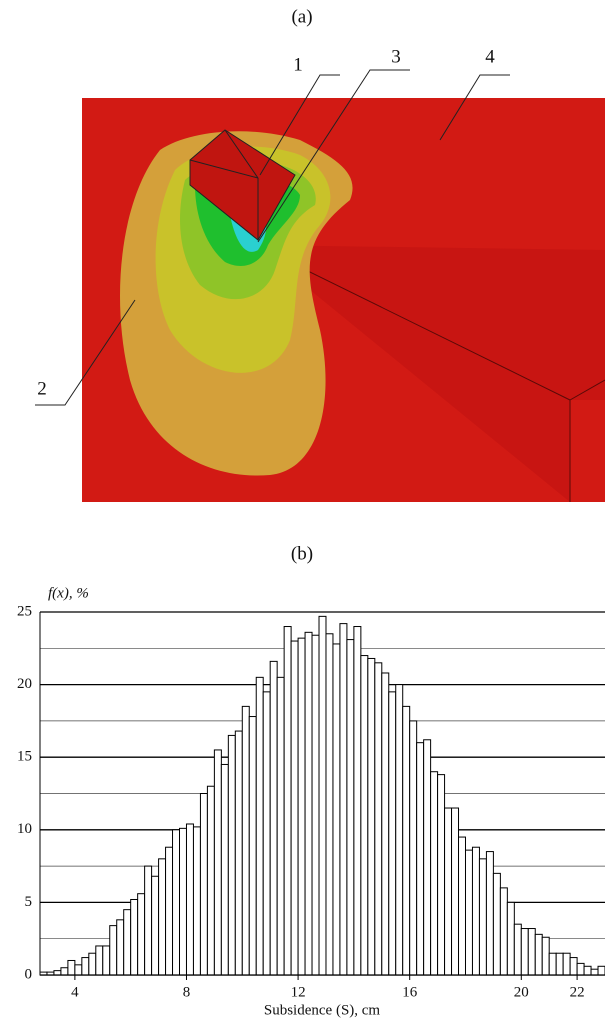 This screenshot has width=605, height=1021. What do you see at coordinates (187, 992) in the screenshot?
I see `x-tick-label: 8` at bounding box center [187, 992].